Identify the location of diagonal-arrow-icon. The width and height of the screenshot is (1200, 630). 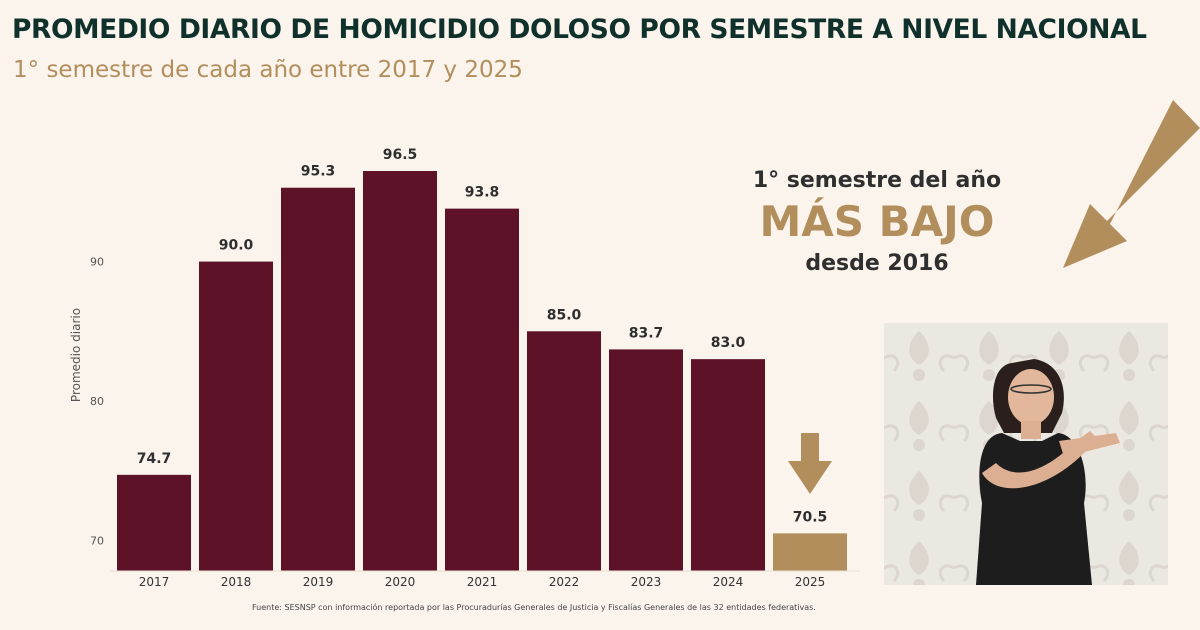
(1131, 184).